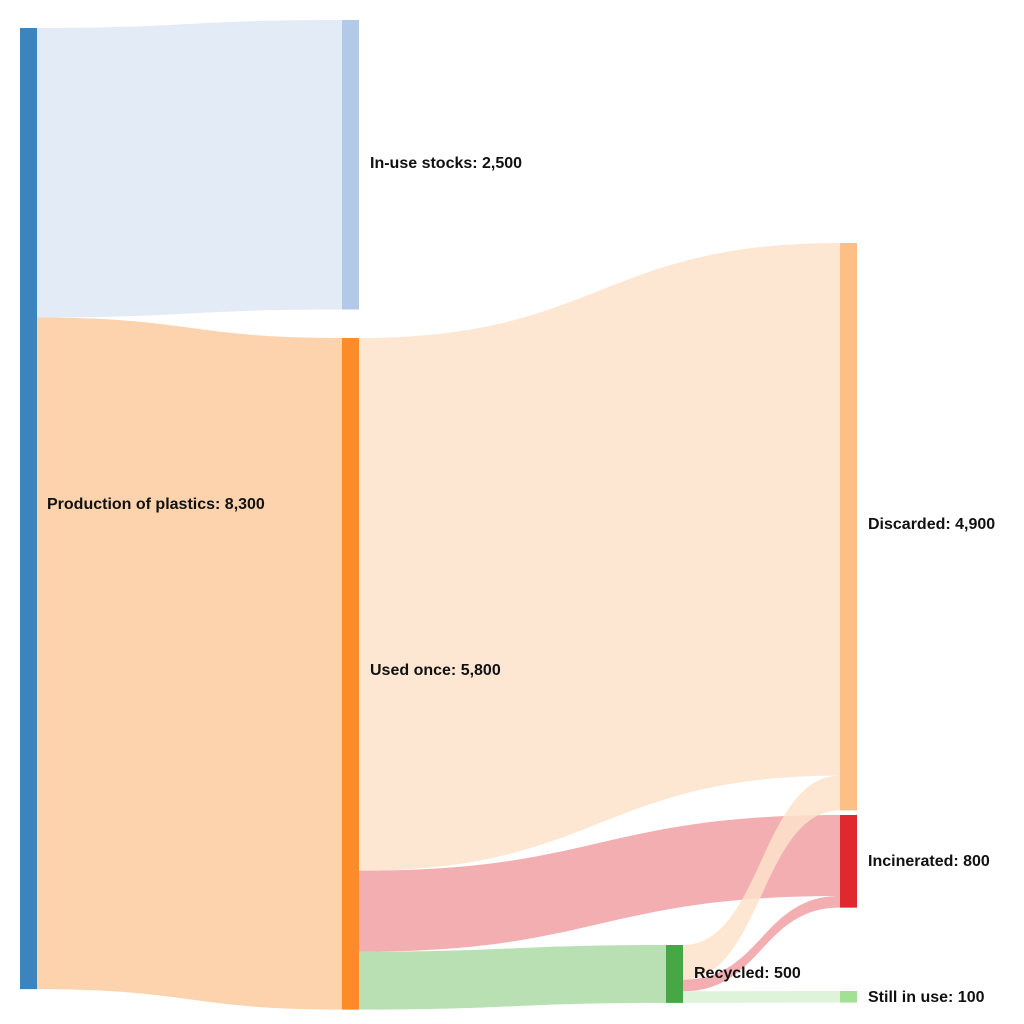  What do you see at coordinates (747, 973) in the screenshot?
I see `label-recycled: Recycled: 500` at bounding box center [747, 973].